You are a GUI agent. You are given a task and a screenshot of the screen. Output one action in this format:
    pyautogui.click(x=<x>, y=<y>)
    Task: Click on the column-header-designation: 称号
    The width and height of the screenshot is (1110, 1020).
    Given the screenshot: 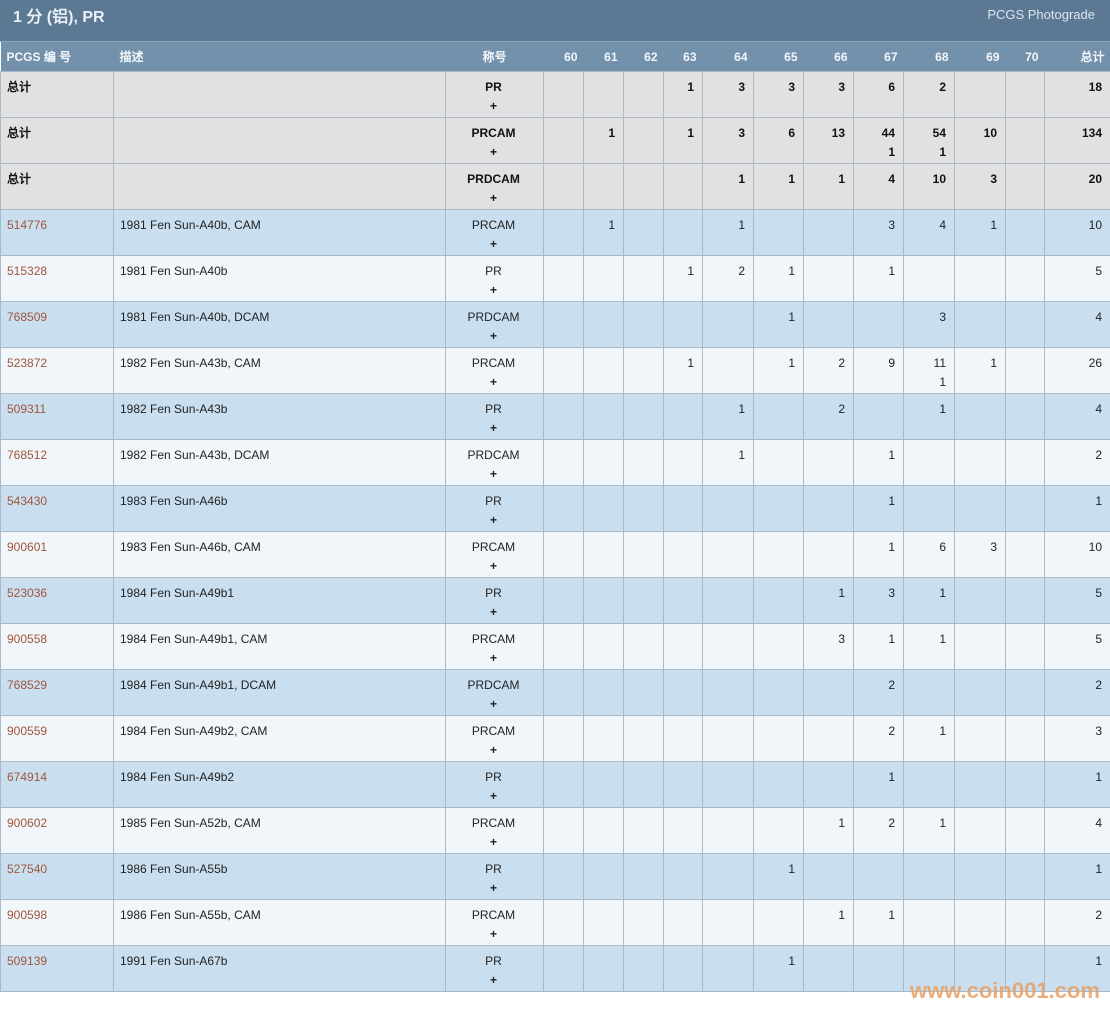 What is the action you would take?
    pyautogui.click(x=494, y=57)
    